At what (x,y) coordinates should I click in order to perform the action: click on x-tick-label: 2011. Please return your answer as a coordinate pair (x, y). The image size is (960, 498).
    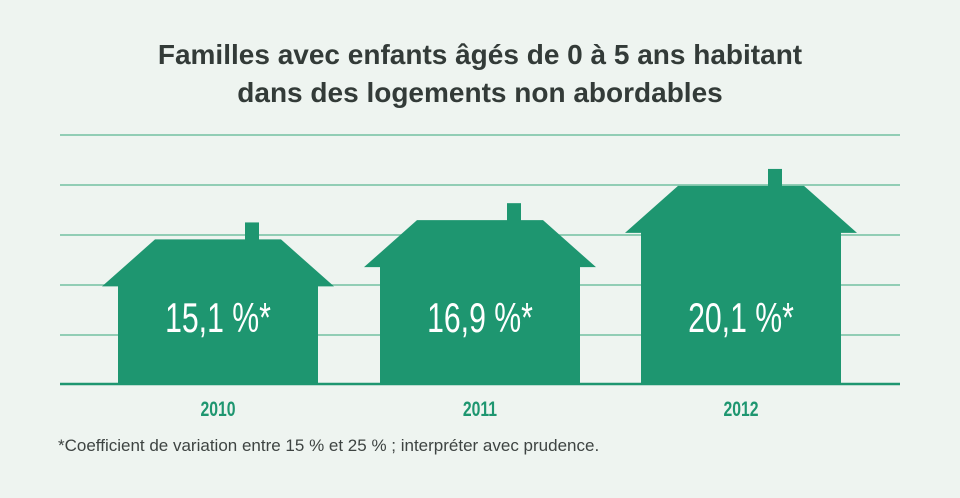
    Looking at the image, I should click on (480, 409).